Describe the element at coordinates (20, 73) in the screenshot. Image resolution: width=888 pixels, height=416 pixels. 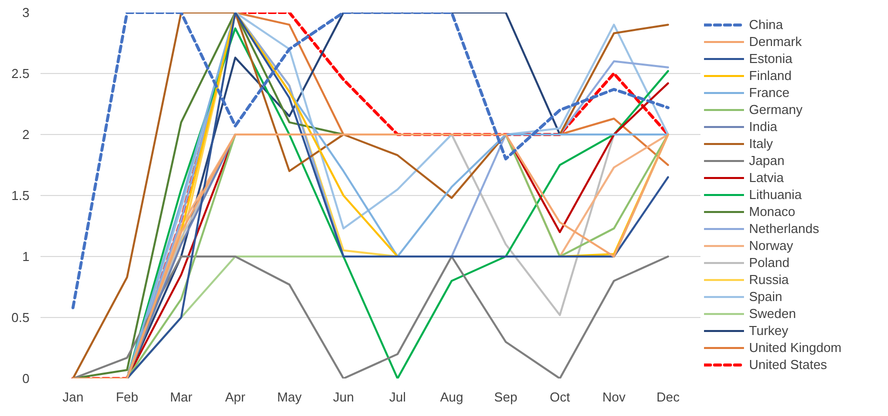
I see `y-tick-label: 2.5` at that location.